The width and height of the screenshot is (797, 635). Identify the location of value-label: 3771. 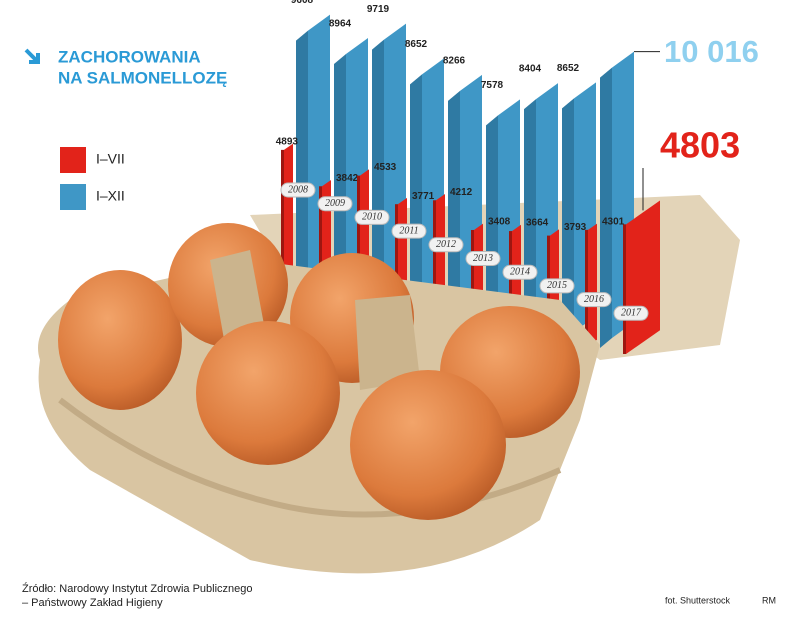
(423, 196).